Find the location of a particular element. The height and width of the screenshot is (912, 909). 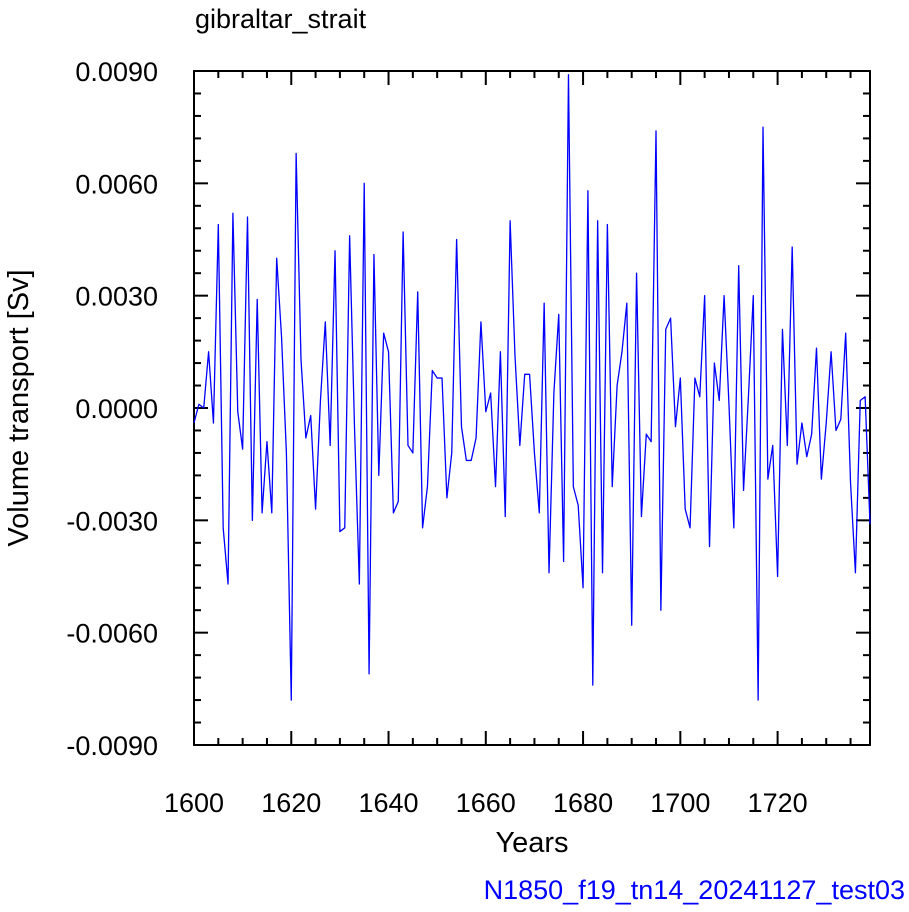

x-tick-label: 1680 is located at coordinates (583, 803).